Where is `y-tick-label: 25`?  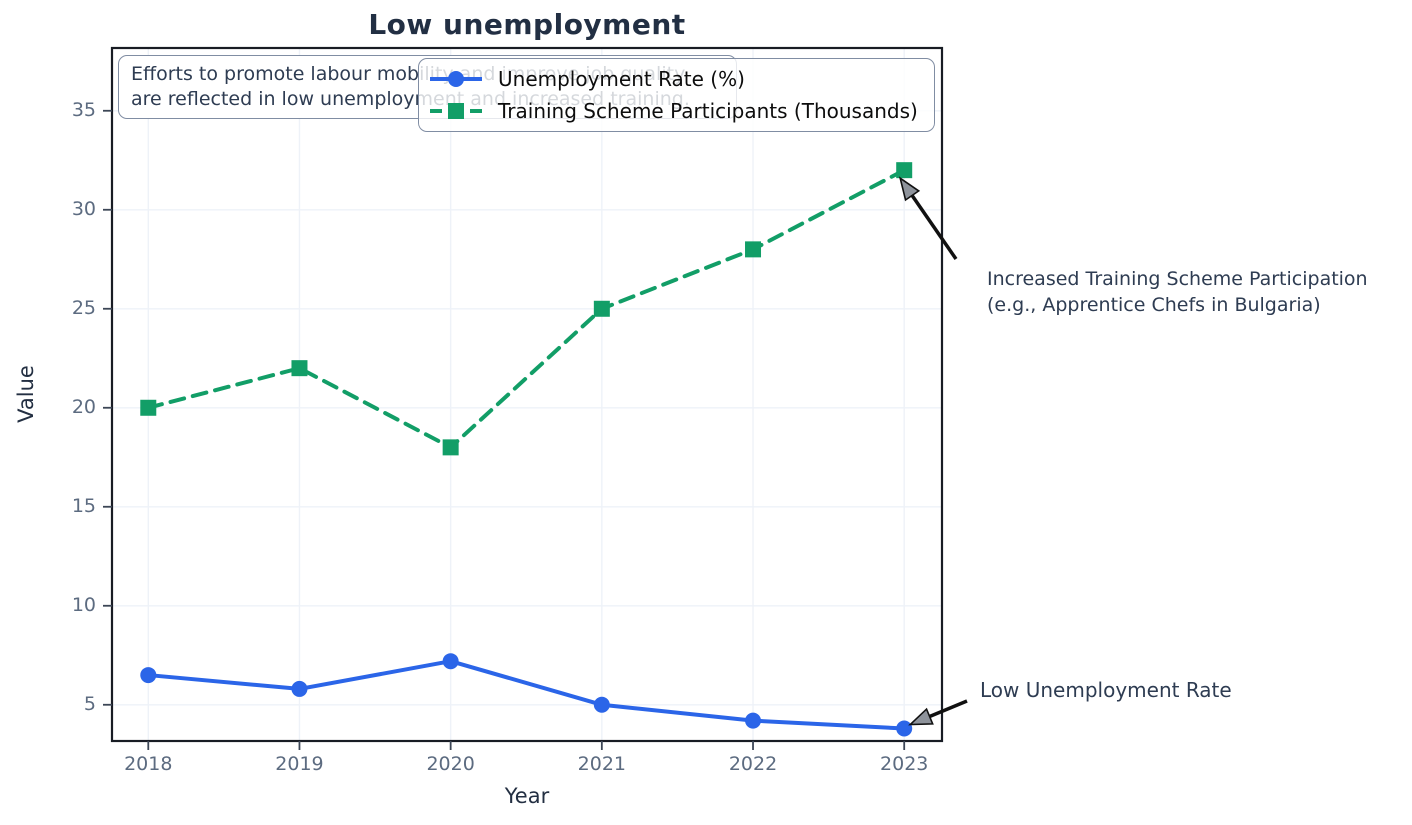
y-tick-label: 25 is located at coordinates (83, 307).